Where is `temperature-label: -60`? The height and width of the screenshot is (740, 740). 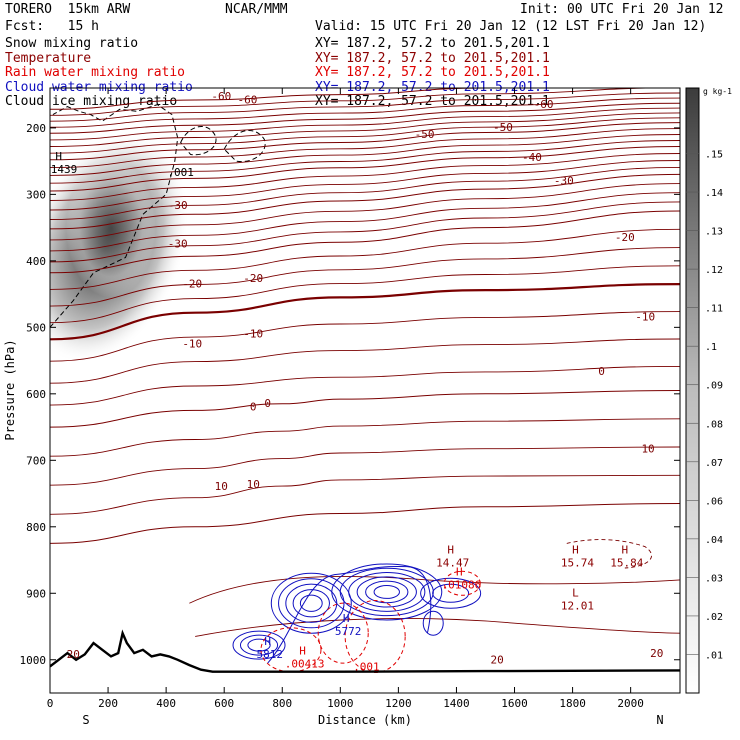
temperature-label: -60 is located at coordinates (544, 104).